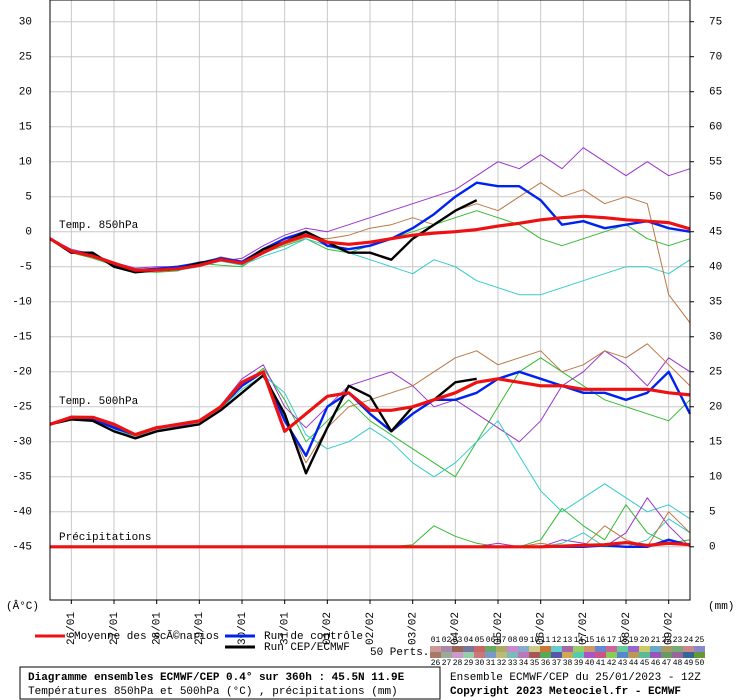  I want to click on pert-id: 43, so click(623, 663).